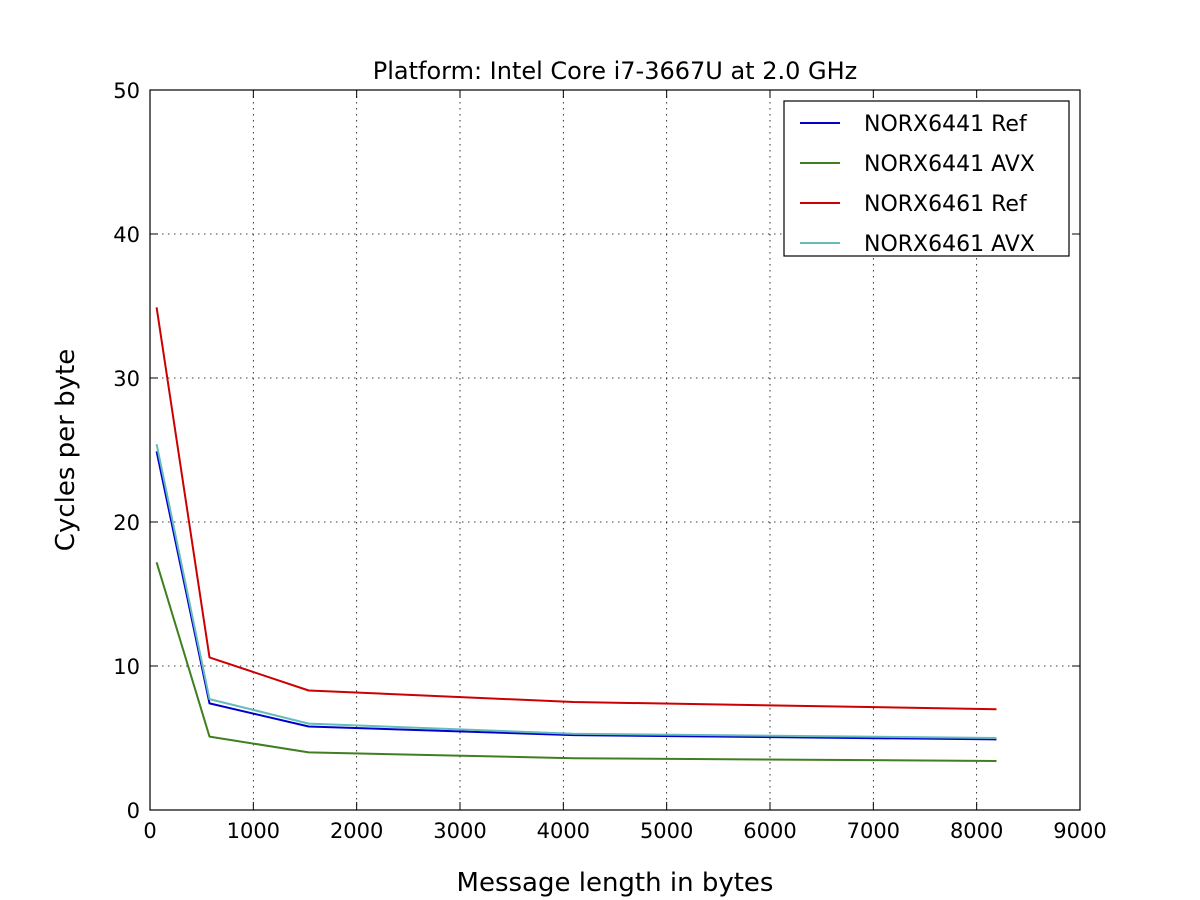 This screenshot has width=1200, height=900. Describe the element at coordinates (149, 831) in the screenshot. I see `x-tick-label: 0` at that location.